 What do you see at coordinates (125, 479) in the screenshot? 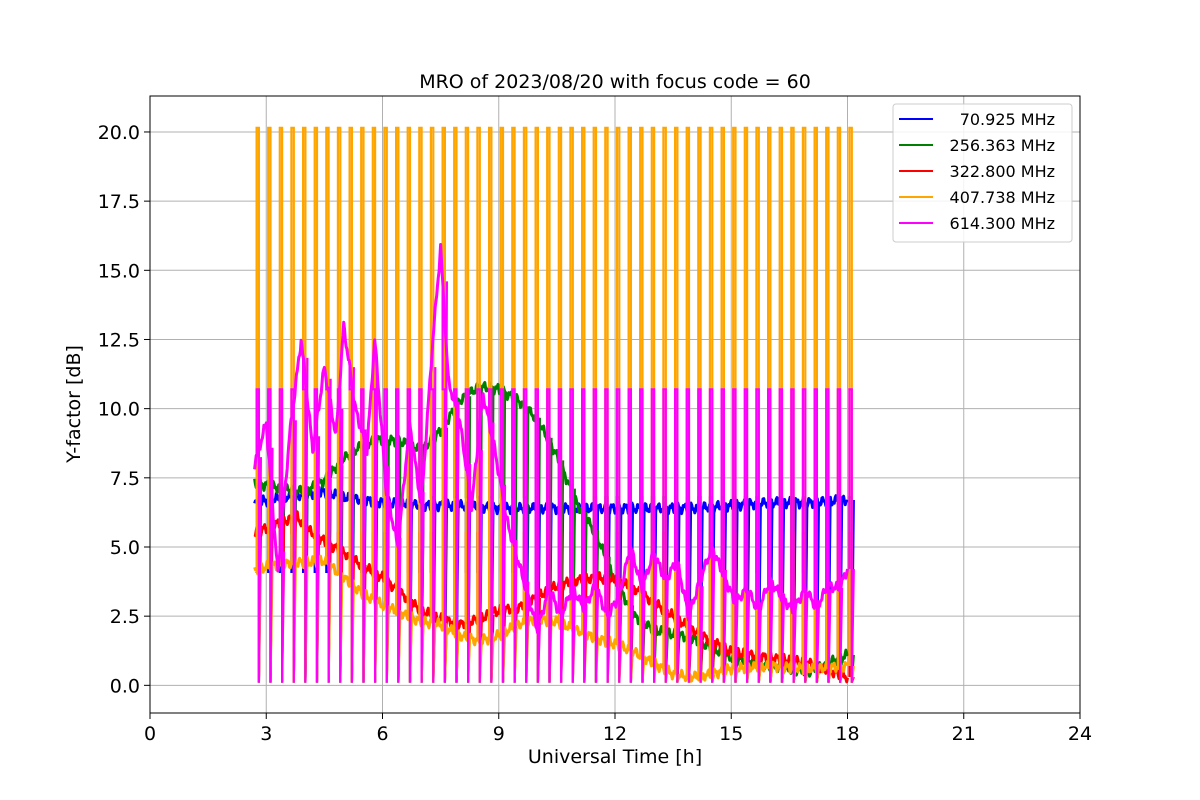
I see `y-tick-label: 7.5` at bounding box center [125, 479].